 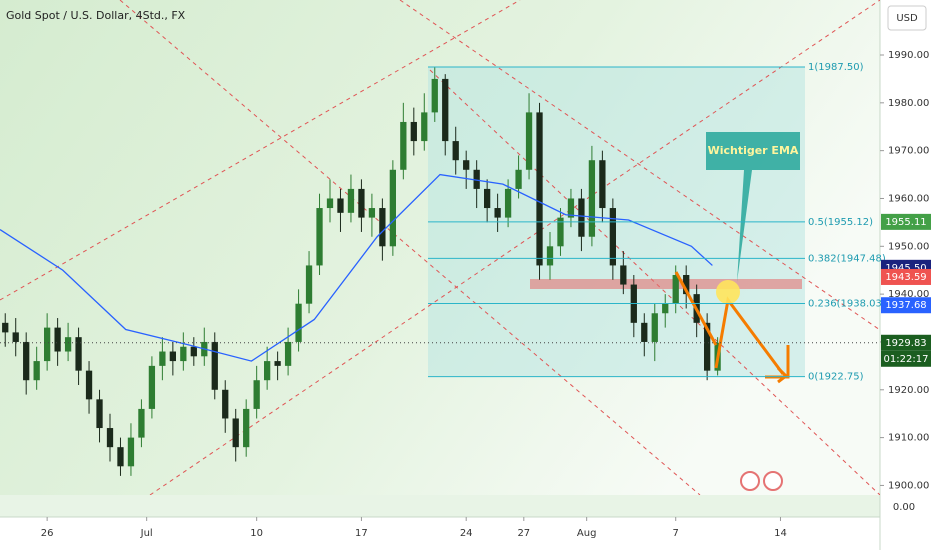 What do you see at coordinates (908, 103) in the screenshot?
I see `y-tick-label: 1980.00` at bounding box center [908, 103].